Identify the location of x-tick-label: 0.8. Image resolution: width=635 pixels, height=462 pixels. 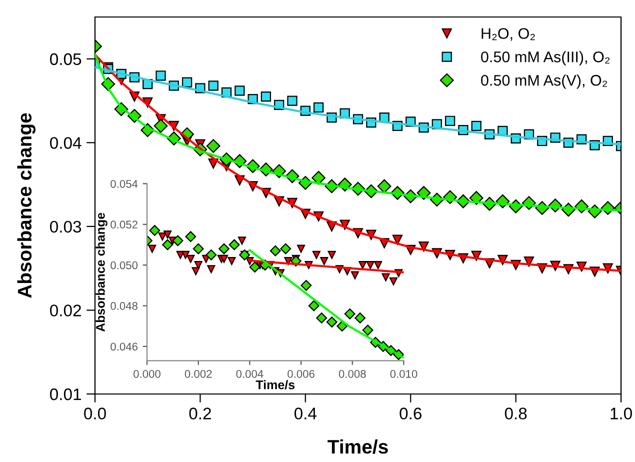
(515, 414).